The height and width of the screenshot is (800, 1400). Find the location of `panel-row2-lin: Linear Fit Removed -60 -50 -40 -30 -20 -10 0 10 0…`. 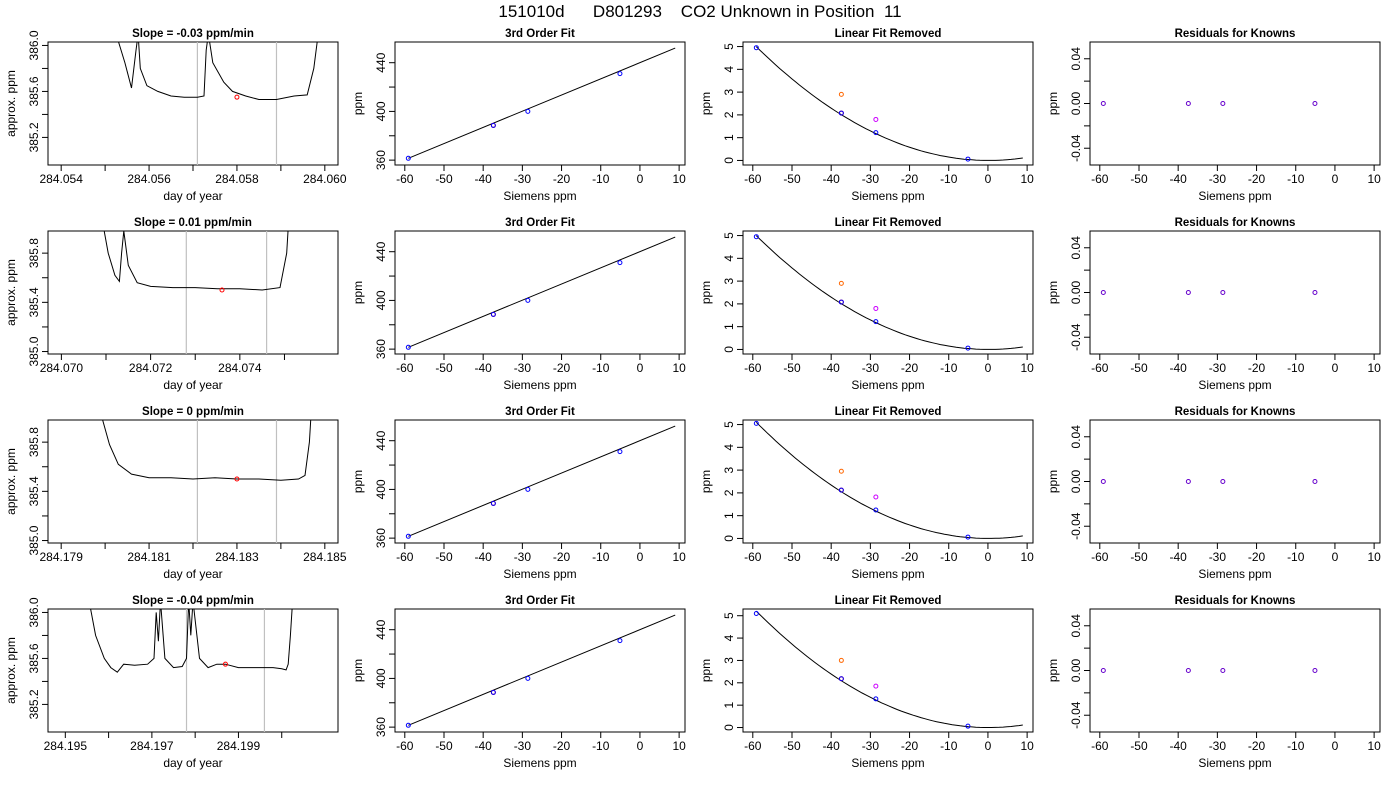

panel-row2-lin: Linear Fit Removed -60 -50 -40 -30 -20 -10 0 10 0… is located at coordinates (866, 304).